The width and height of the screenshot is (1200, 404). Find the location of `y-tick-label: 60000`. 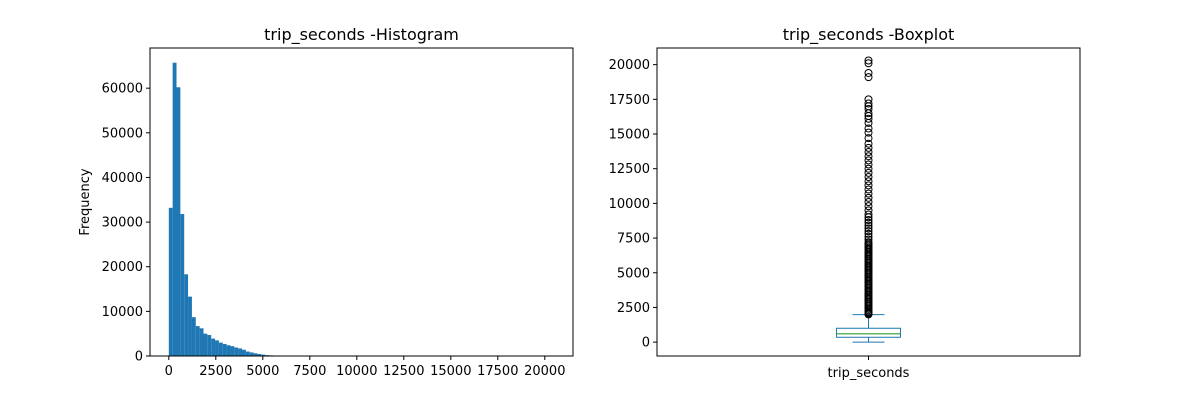

y-tick-label: 60000 is located at coordinates (122, 89).